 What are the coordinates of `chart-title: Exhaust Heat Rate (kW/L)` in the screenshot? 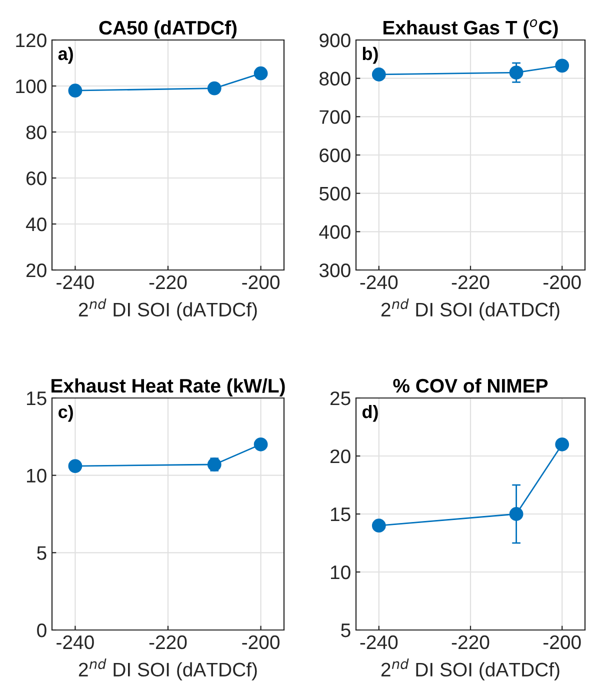 It's located at (168, 387).